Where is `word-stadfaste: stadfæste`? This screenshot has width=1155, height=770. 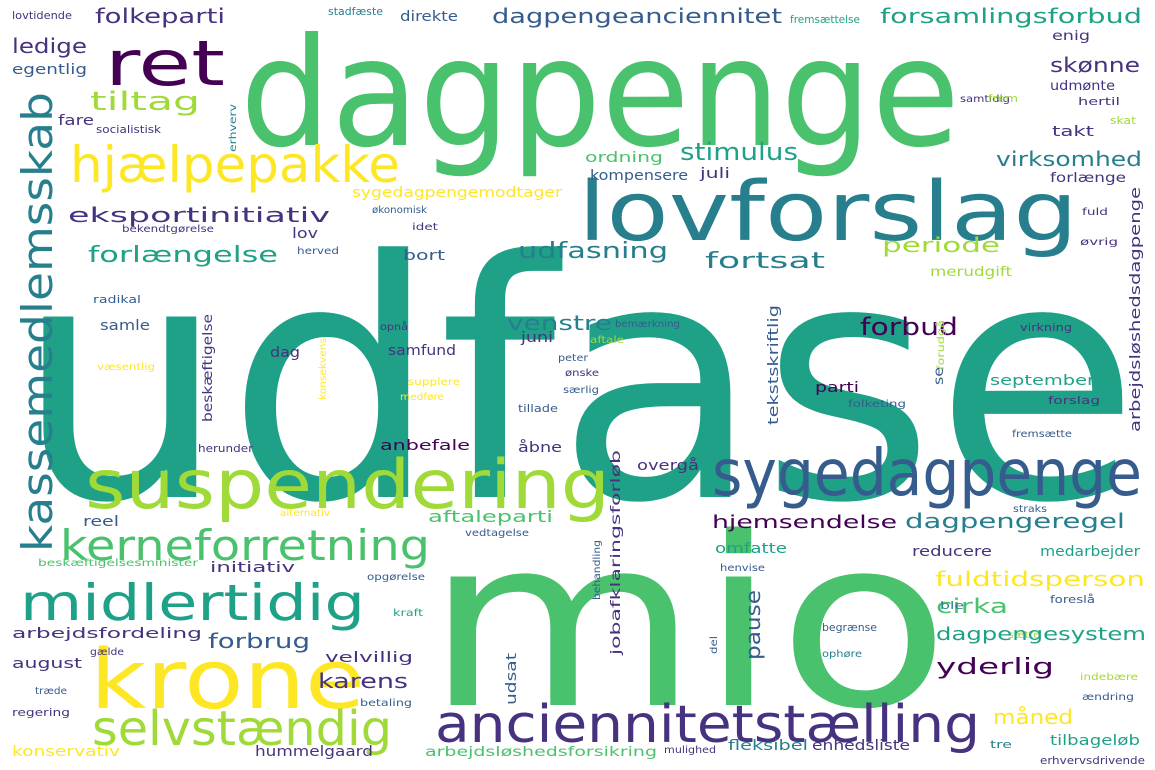 word-stadfaste: stadfæste is located at coordinates (355, 11).